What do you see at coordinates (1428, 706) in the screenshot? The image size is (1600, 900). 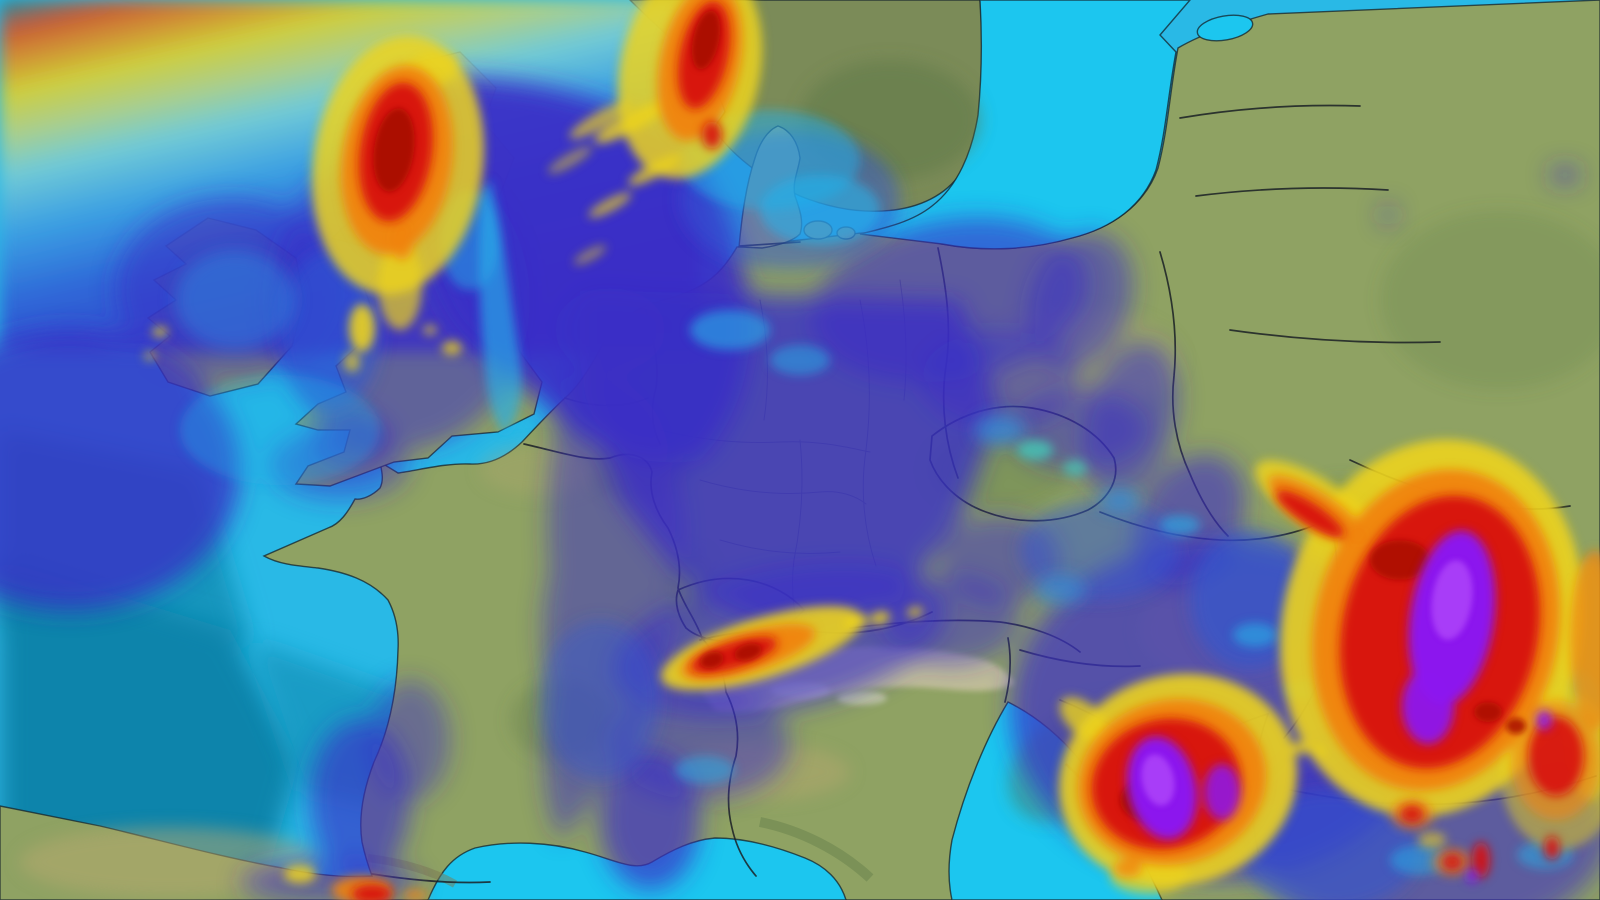 I see `romania-purple-south` at bounding box center [1428, 706].